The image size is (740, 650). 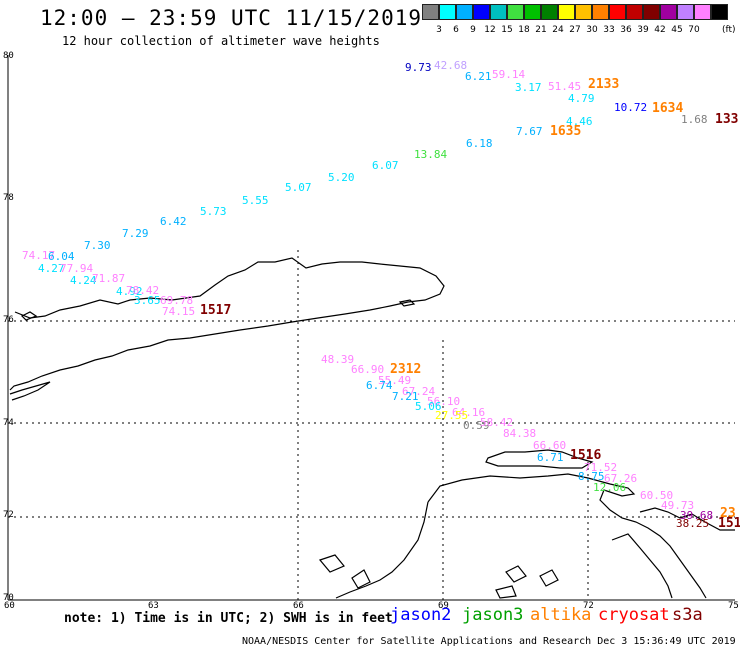 What do you see at coordinates (668, 108) in the screenshot?
I see `wave-height-label: 1634` at bounding box center [668, 108].